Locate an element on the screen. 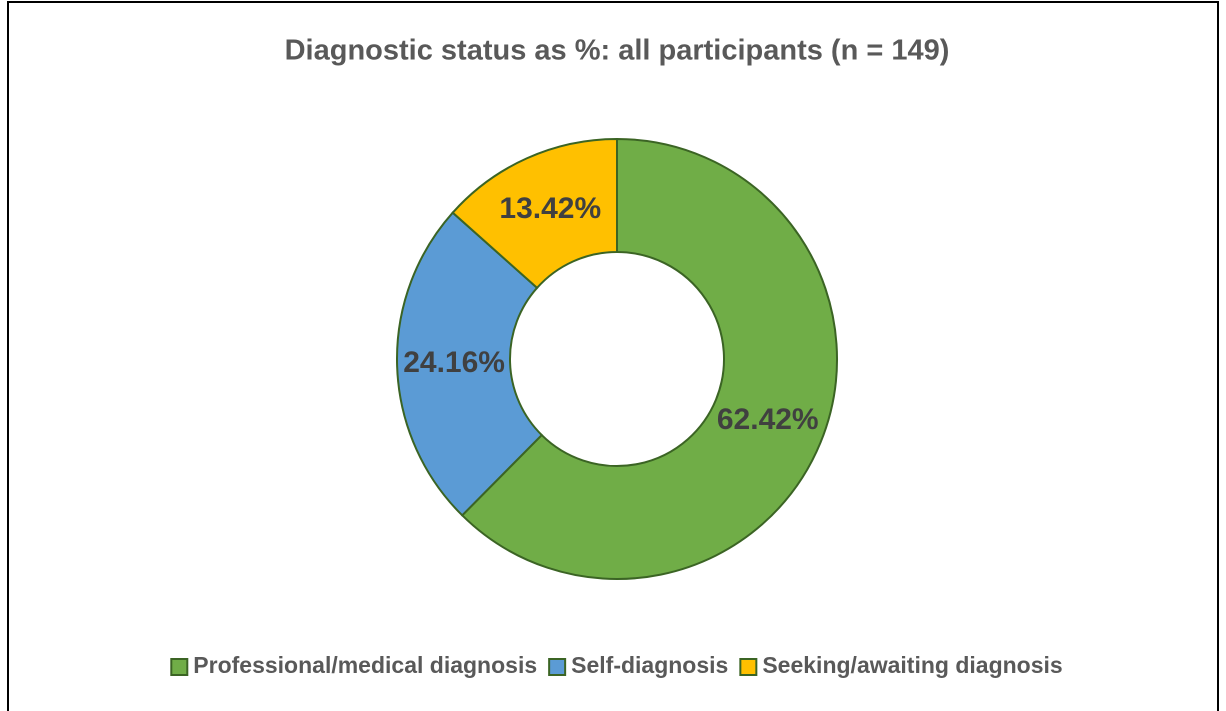  data-label: 24.16% is located at coordinates (454, 362).